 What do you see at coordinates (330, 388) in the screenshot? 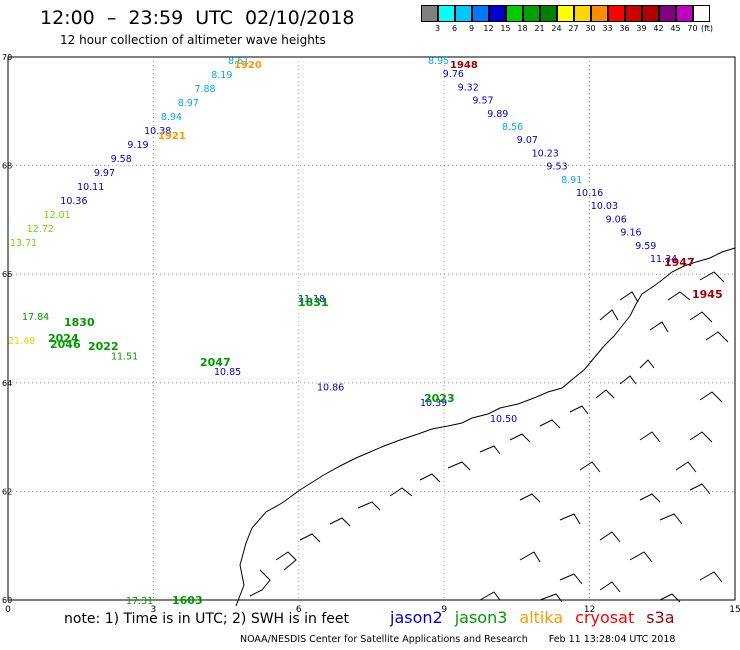
I see `wave-height-value: 10.86` at bounding box center [330, 388].